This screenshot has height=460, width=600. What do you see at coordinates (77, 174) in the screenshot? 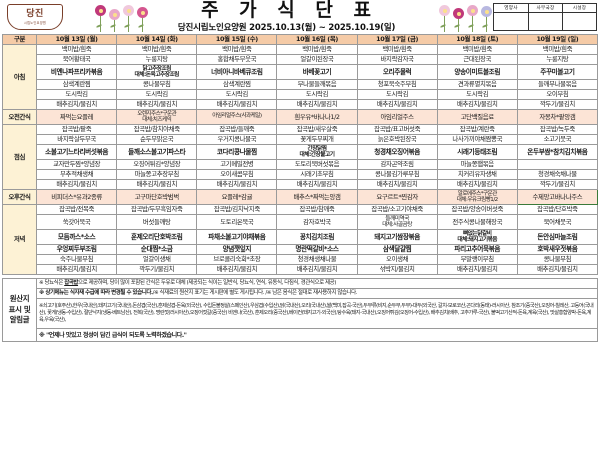
I see `menu-cell: 부추적채생채` at bounding box center [77, 174].